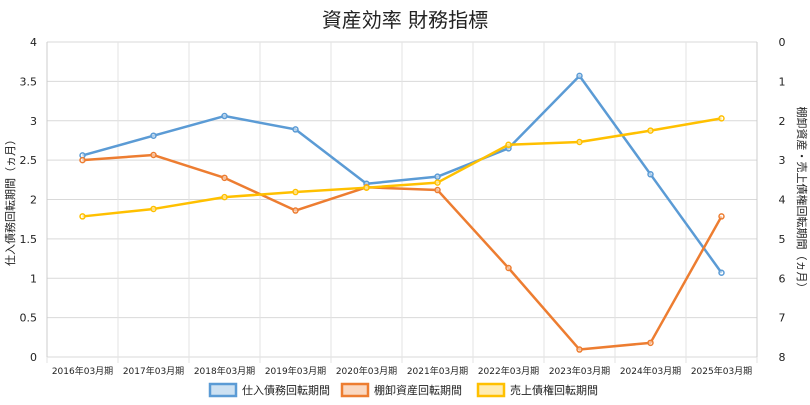 This screenshot has height=405, width=810. What do you see at coordinates (33, 121) in the screenshot?
I see `left-tick-label: 3` at bounding box center [33, 121].